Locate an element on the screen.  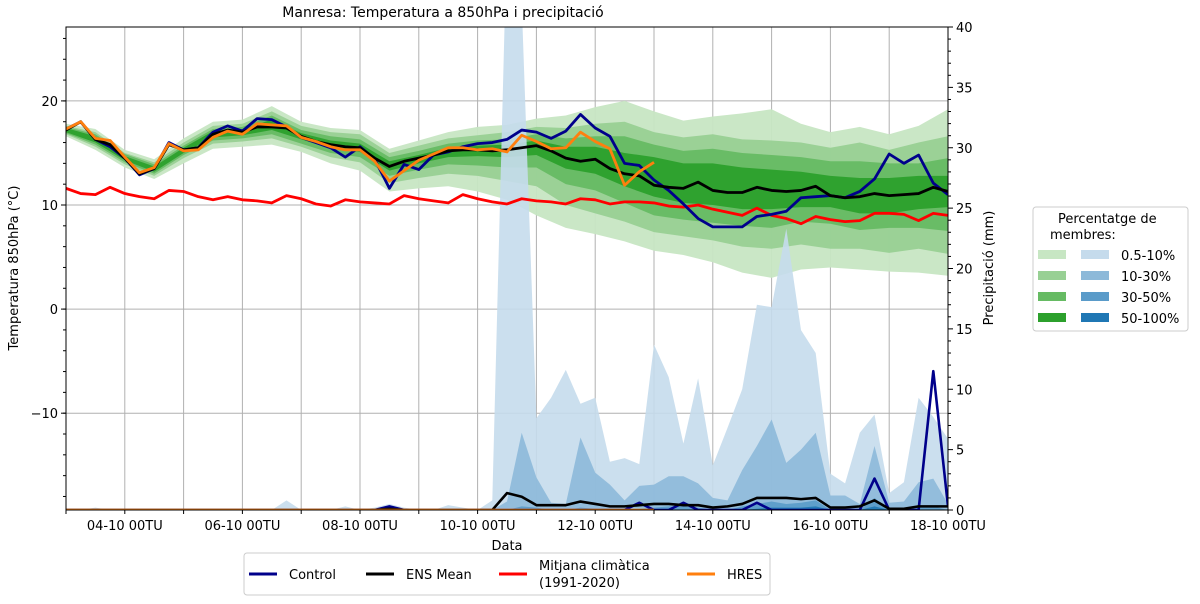
x-tick-label: 06-10 00TU is located at coordinates (242, 526).